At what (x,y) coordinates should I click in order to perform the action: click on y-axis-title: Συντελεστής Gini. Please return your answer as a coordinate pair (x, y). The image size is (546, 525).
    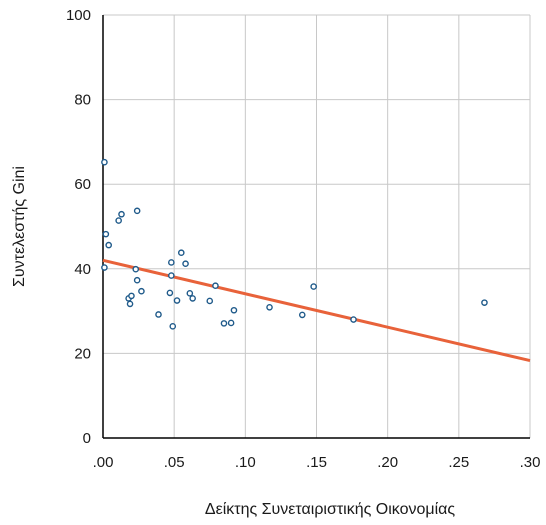
    Looking at the image, I should click on (19, 226).